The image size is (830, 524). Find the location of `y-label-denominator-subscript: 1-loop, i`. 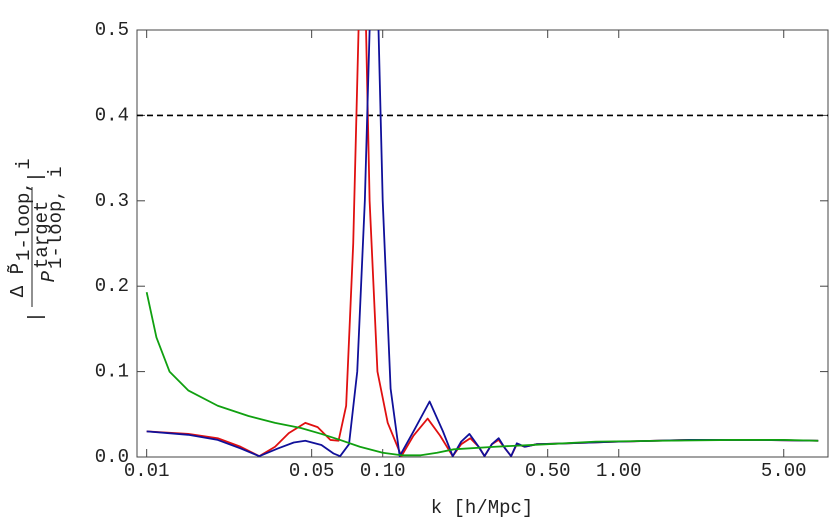

y-label-denominator-subscript: 1-loop, i is located at coordinates (56, 217).